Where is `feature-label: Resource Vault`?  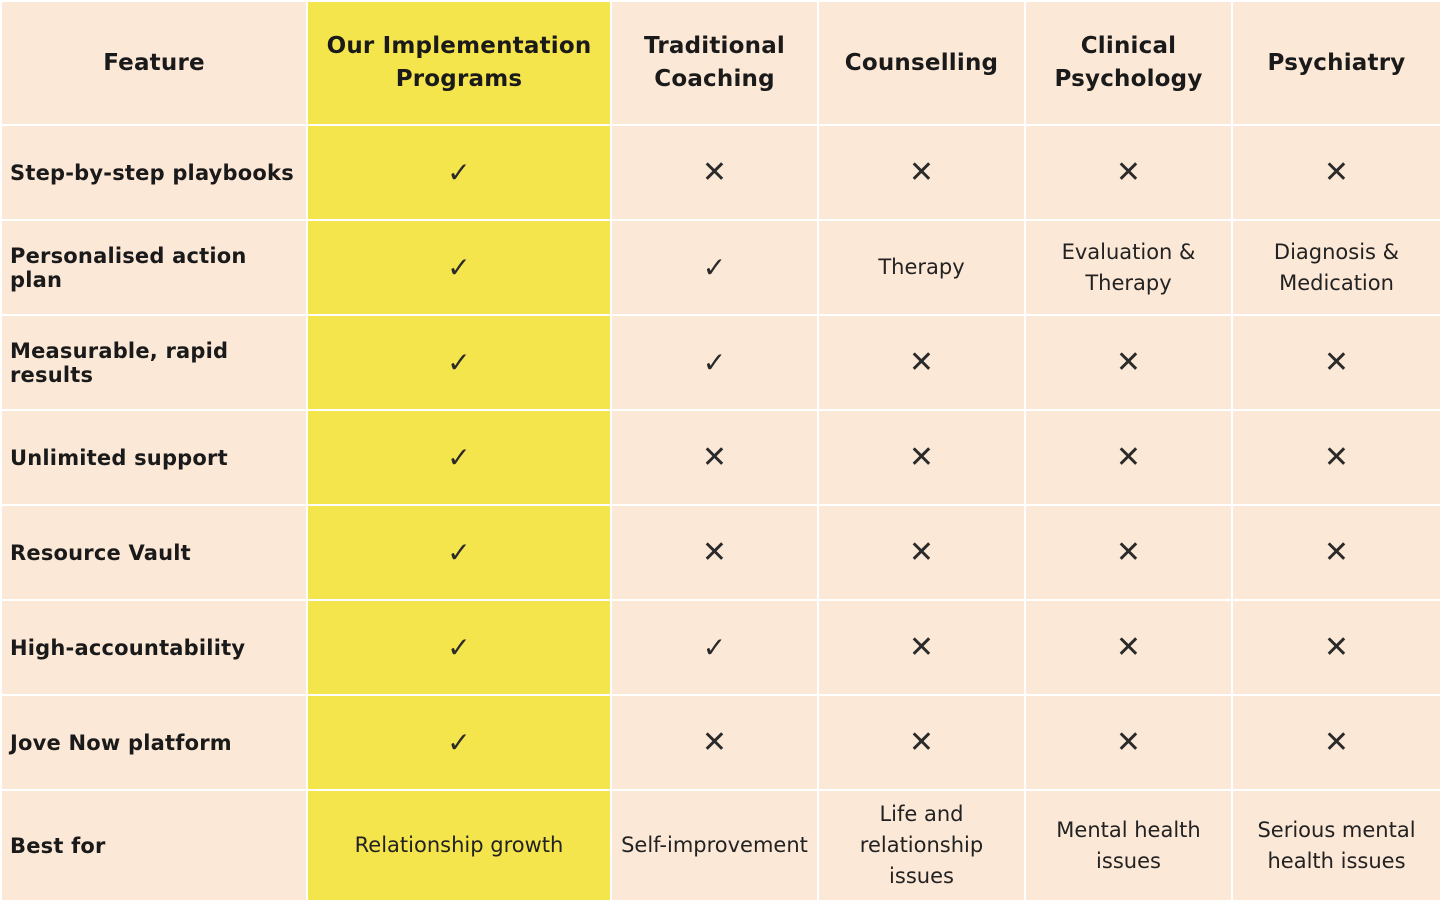
feature-label: Resource Vault is located at coordinates (154, 552).